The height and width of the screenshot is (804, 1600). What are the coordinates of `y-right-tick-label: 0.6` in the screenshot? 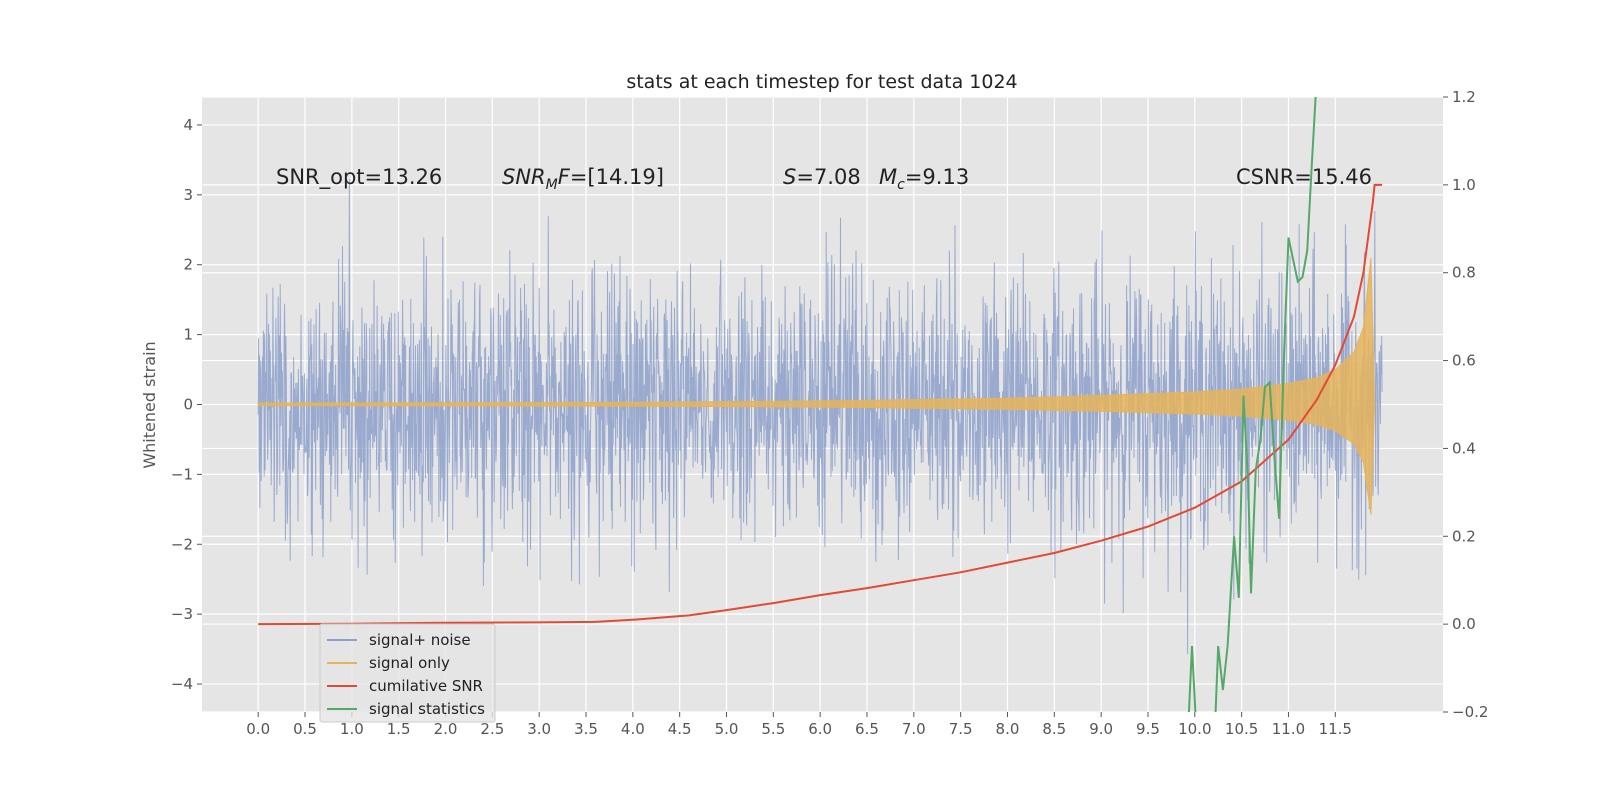 It's located at (1464, 361).